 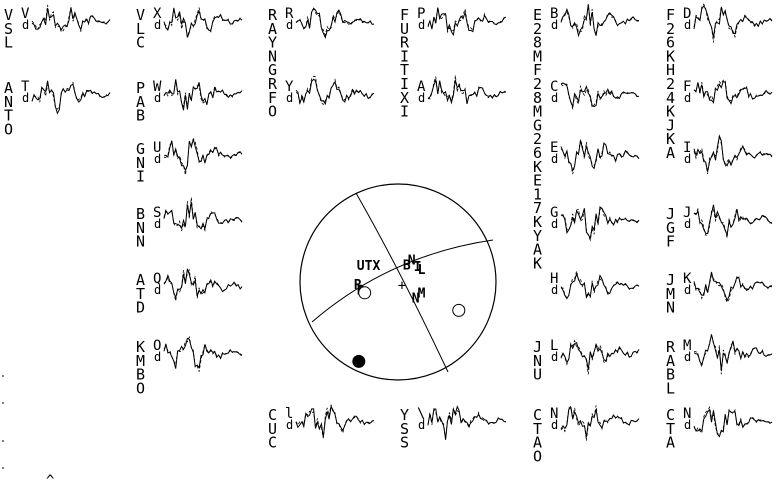 What do you see at coordinates (719, 227) in the screenshot?
I see `waveform-panel: J G F Jd` at bounding box center [719, 227].